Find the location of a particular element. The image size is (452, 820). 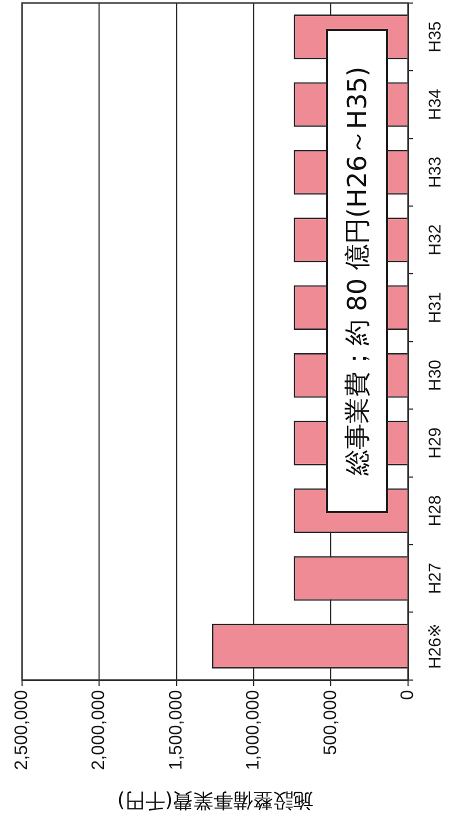

x-tick-label: 0 is located at coordinates (406, 695).